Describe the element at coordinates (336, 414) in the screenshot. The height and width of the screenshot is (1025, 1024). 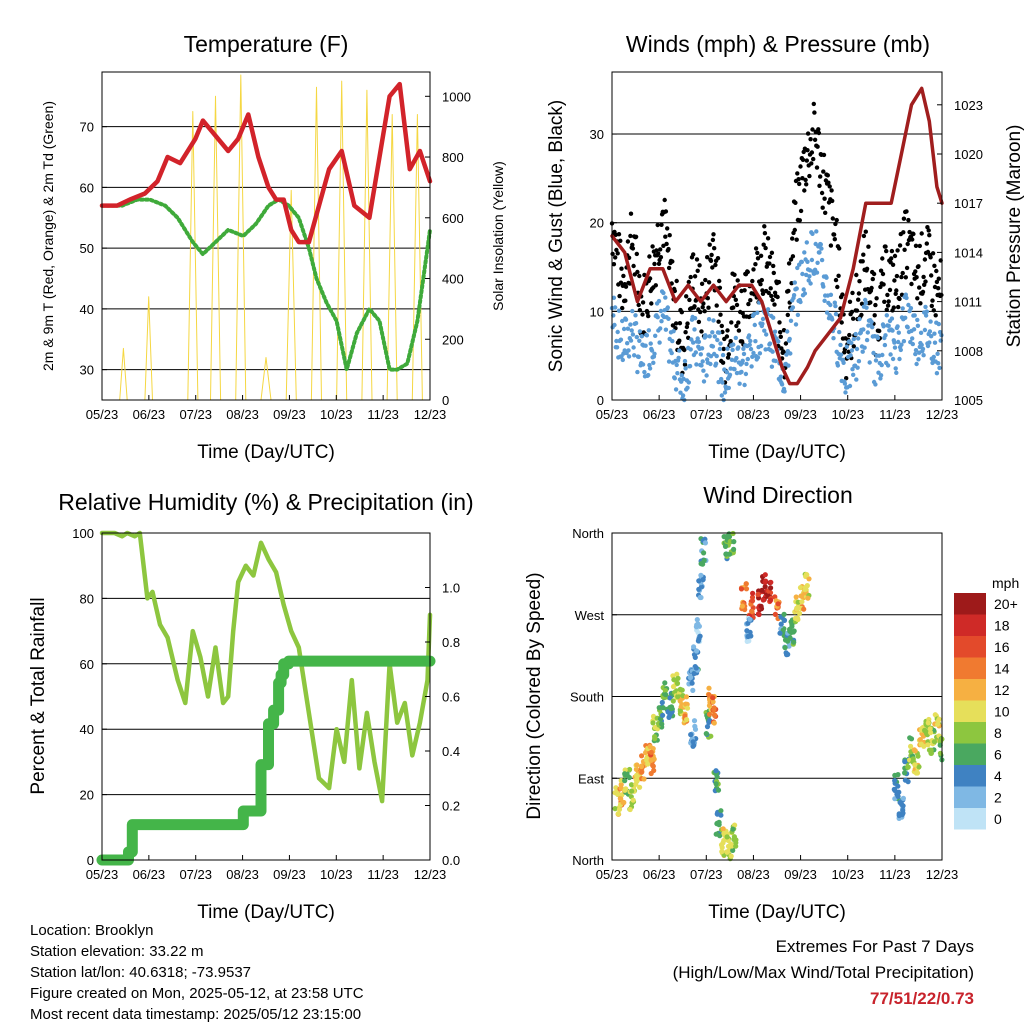
I see `temperature-xtick-label: 10/23` at that location.